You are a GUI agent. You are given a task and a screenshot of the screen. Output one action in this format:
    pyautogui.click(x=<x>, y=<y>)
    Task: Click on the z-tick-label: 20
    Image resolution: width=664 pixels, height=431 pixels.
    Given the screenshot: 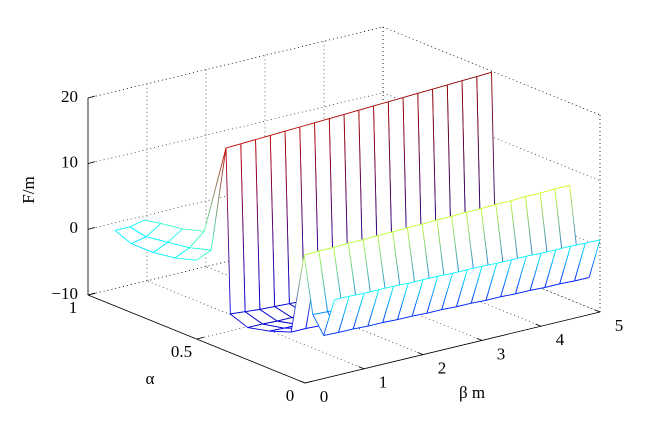 What is the action you would take?
    pyautogui.click(x=69, y=96)
    